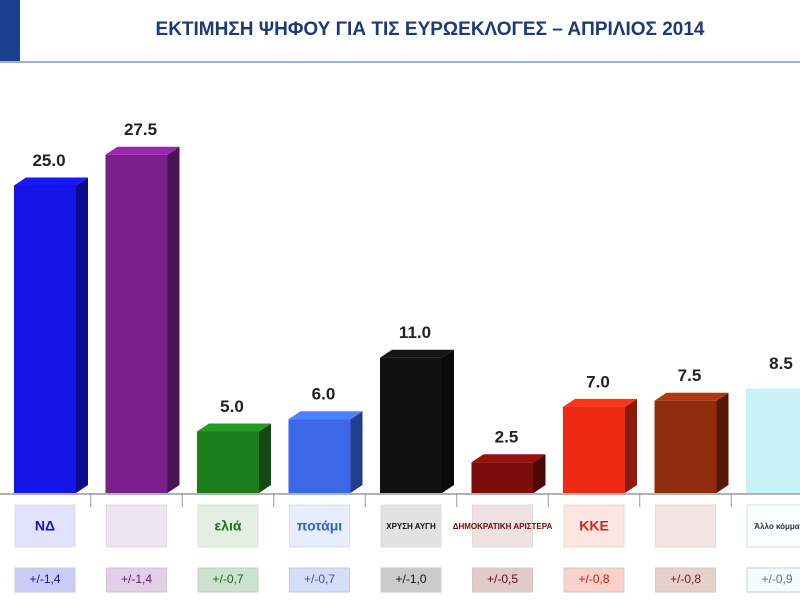  Describe the element at coordinates (598, 381) in the screenshot. I see `value-label: 7.0` at that location.